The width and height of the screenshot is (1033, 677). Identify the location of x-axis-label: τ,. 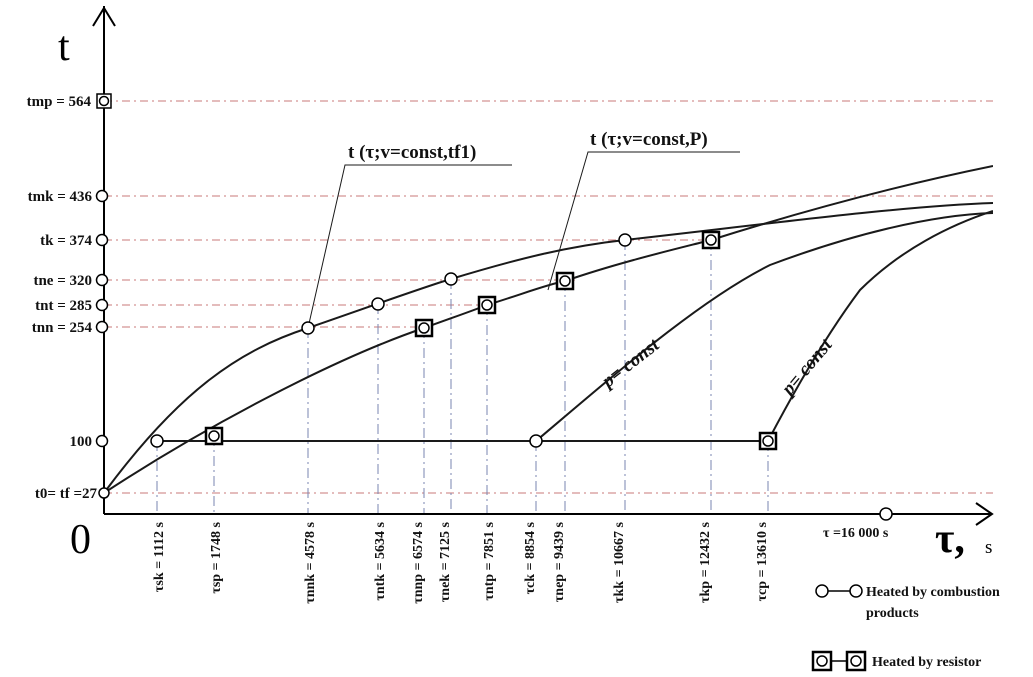
(950, 539).